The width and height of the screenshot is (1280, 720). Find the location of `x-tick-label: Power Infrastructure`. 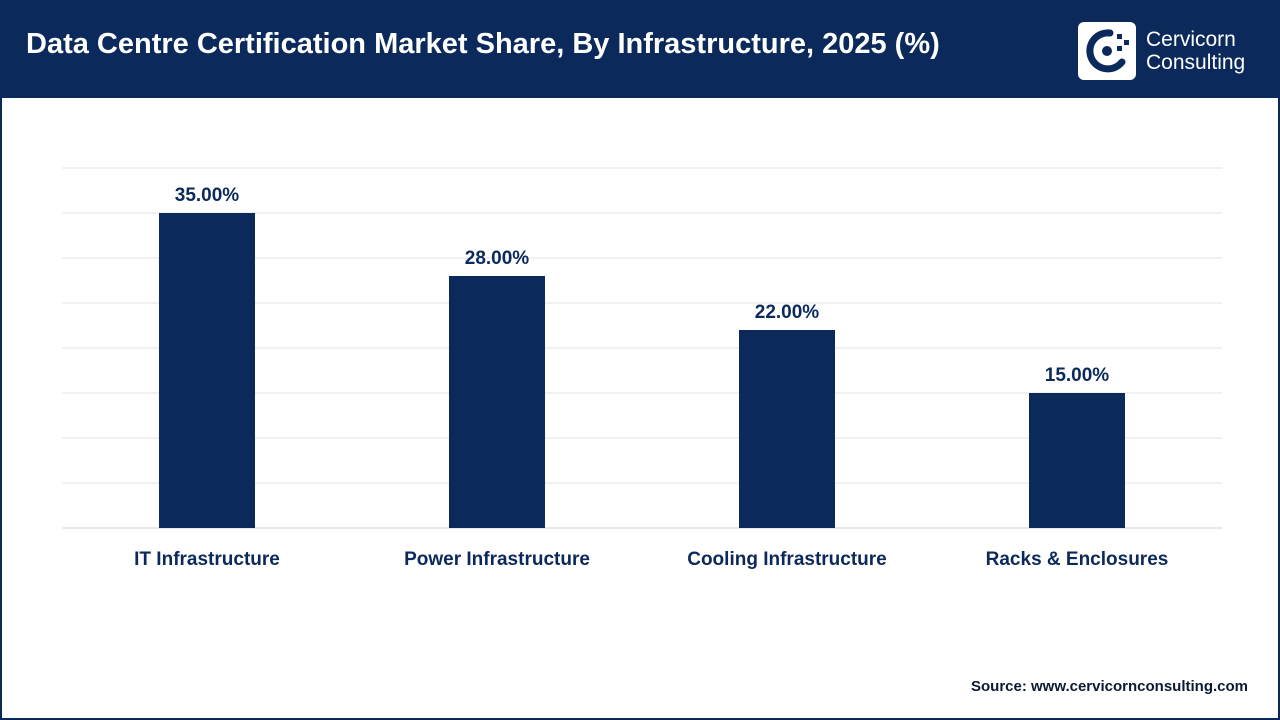

x-tick-label: Power Infrastructure is located at coordinates (497, 559).